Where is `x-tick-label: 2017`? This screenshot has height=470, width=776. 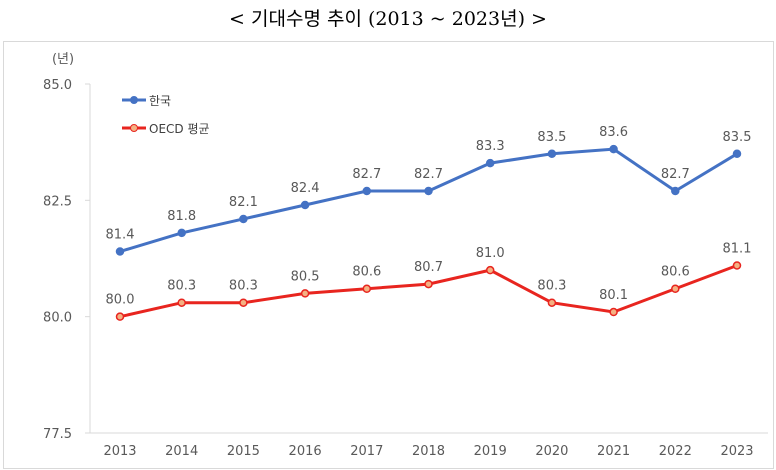 x-tick-label: 2017 is located at coordinates (366, 451).